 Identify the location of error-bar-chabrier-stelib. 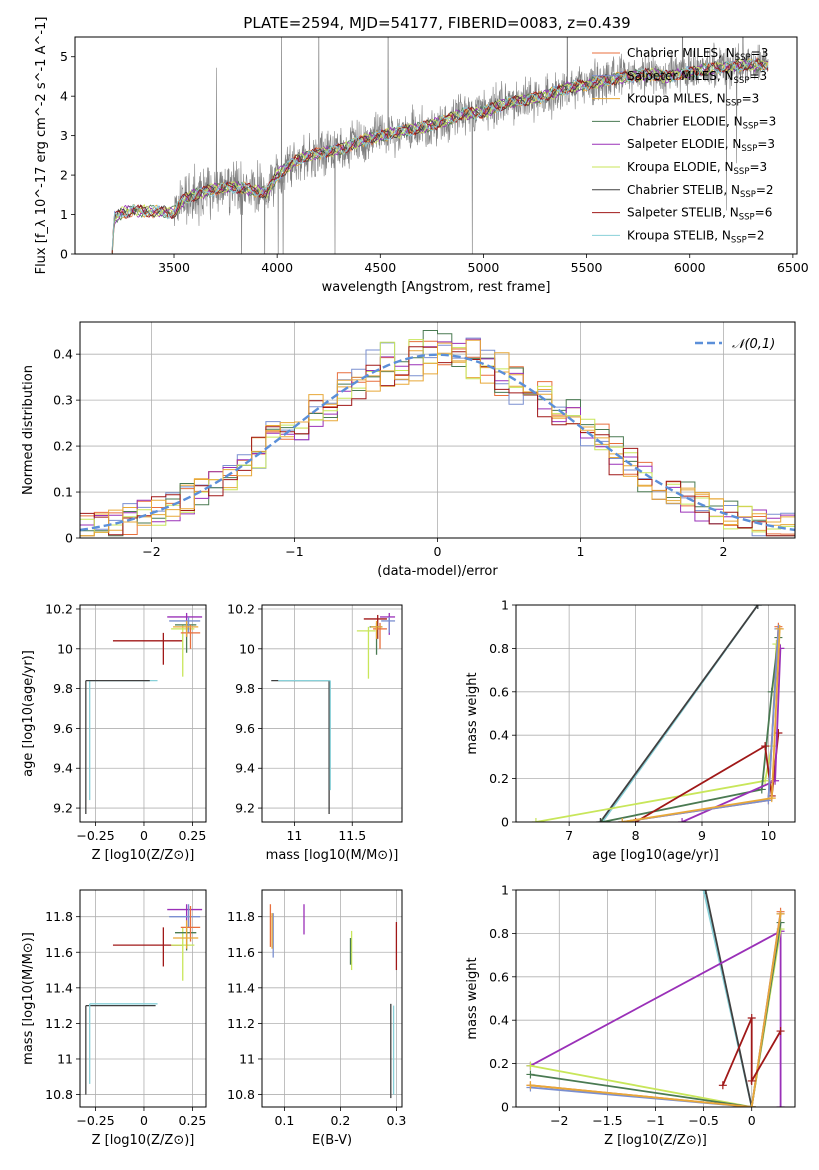
(120, 1049).